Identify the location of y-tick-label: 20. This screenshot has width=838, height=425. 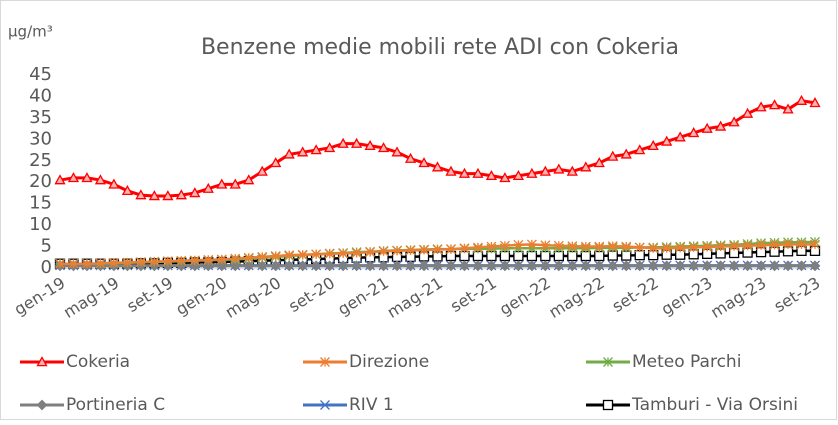
(40, 181).